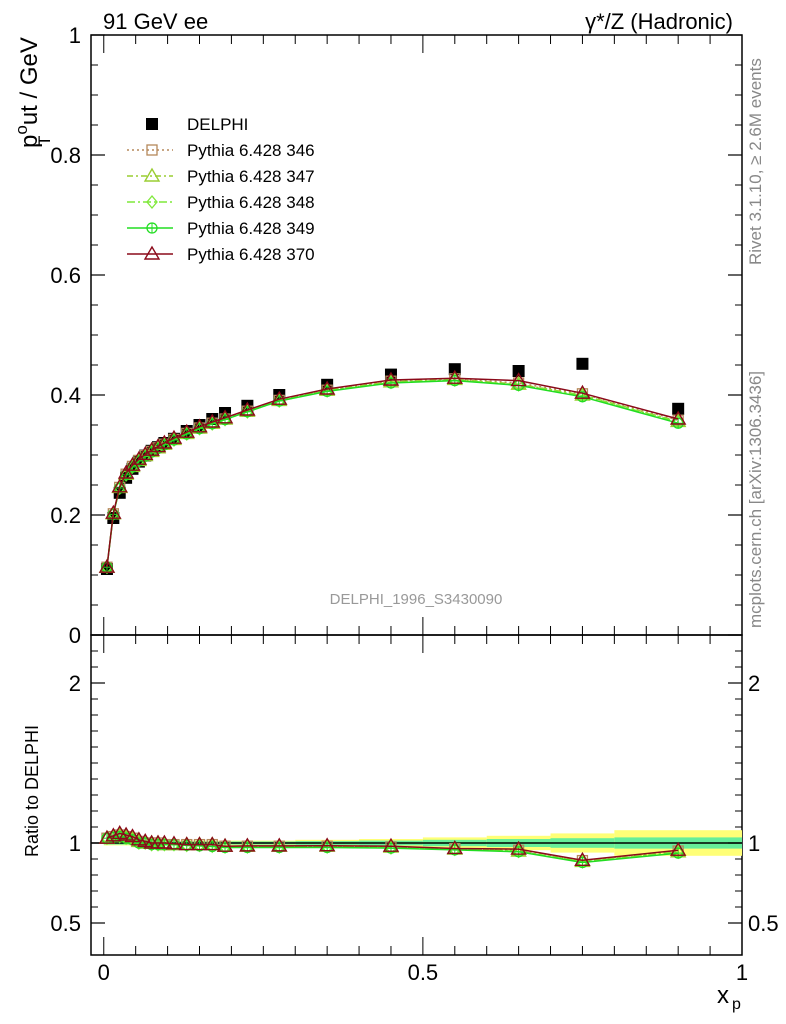 This screenshot has height=1024, width=786. Describe the element at coordinates (65, 155) in the screenshot. I see `main-ytick-label: 0.8` at that location.